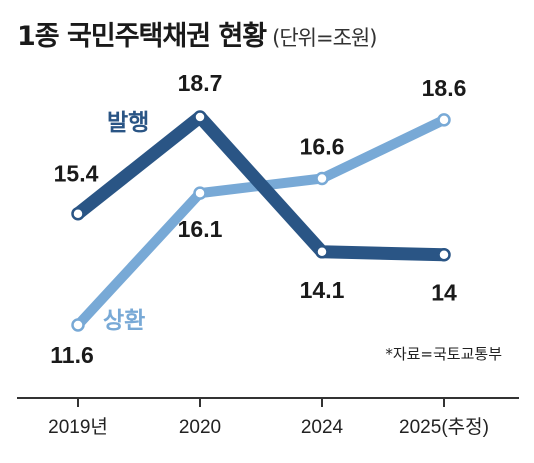 This screenshot has width=534, height=463. I want to click on data-label-issuance-0: 15.4, so click(76, 174).